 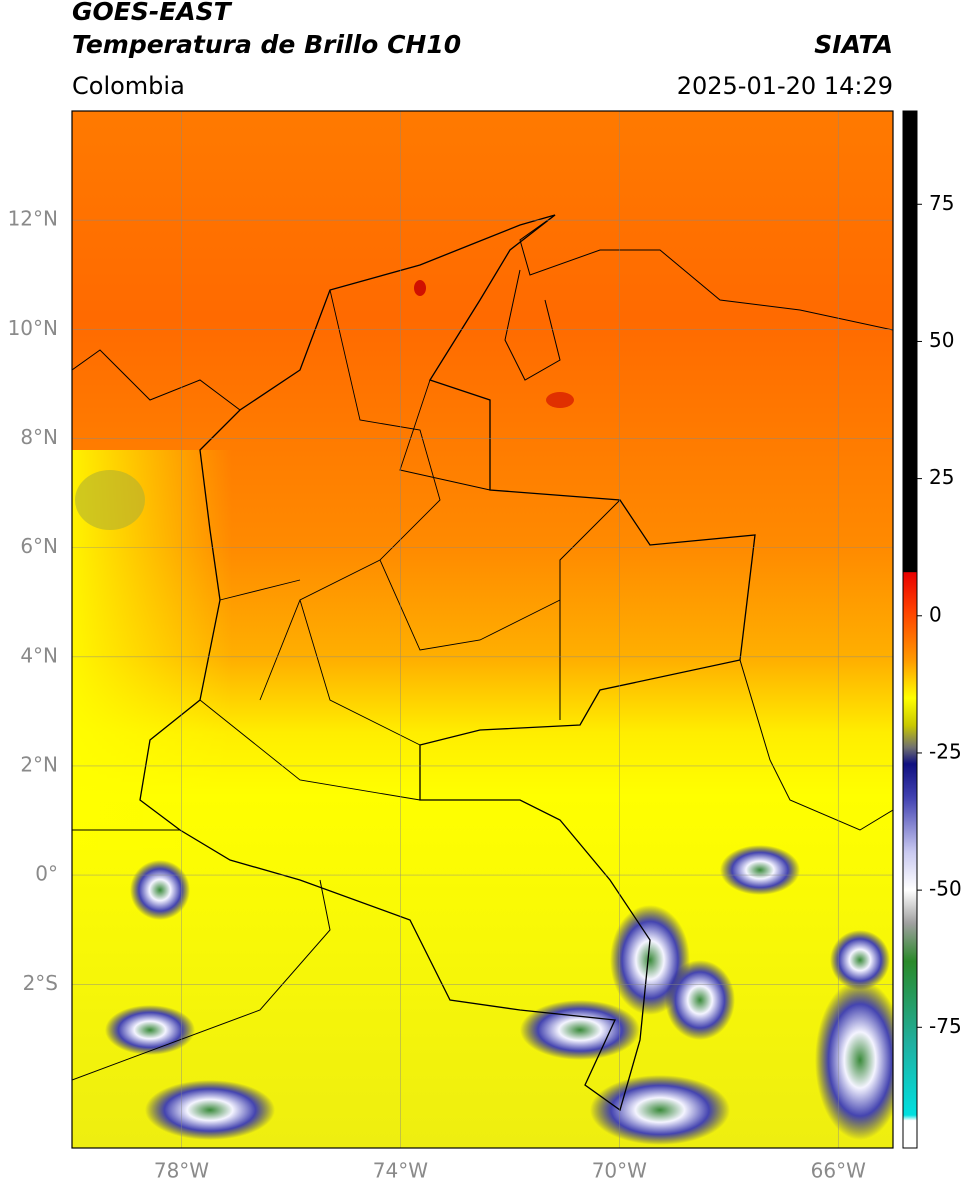 I want to click on lat-label: 4°N, so click(x=39, y=655).